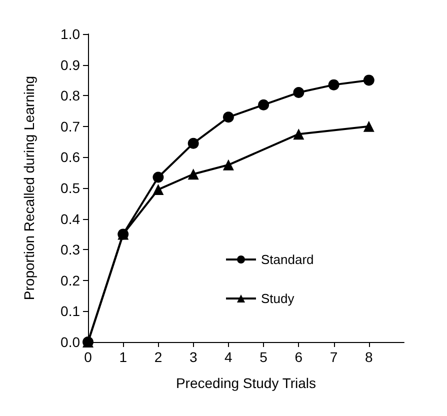  Describe the element at coordinates (334, 357) in the screenshot. I see `x-tick-label: 7` at that location.